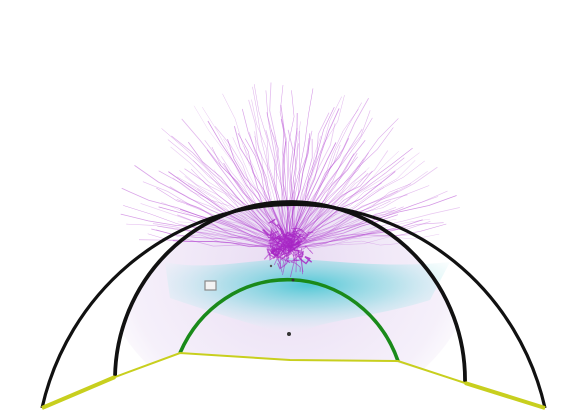  What do you see at coordinates (293, 280) in the screenshot?
I see `crack-point-marker` at bounding box center [293, 280].